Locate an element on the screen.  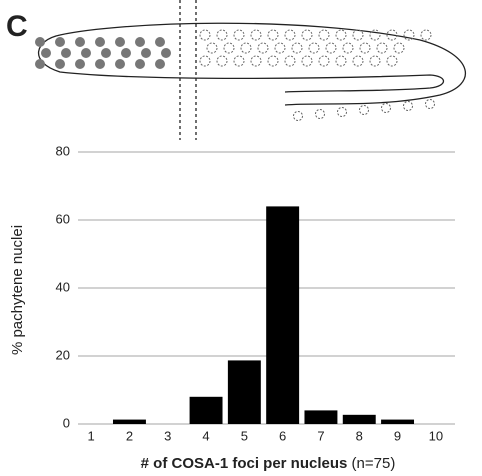
x-axis-label: # of COSA-1 foci per nucleus (n=75) is located at coordinates (268, 463).